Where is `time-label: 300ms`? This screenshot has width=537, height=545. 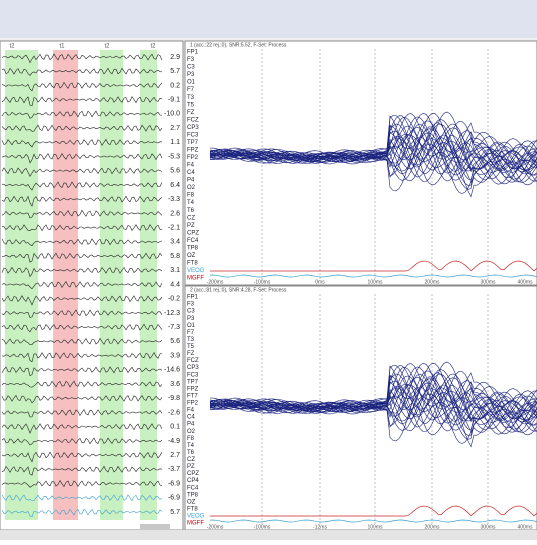 time-label: 300ms is located at coordinates (488, 527).